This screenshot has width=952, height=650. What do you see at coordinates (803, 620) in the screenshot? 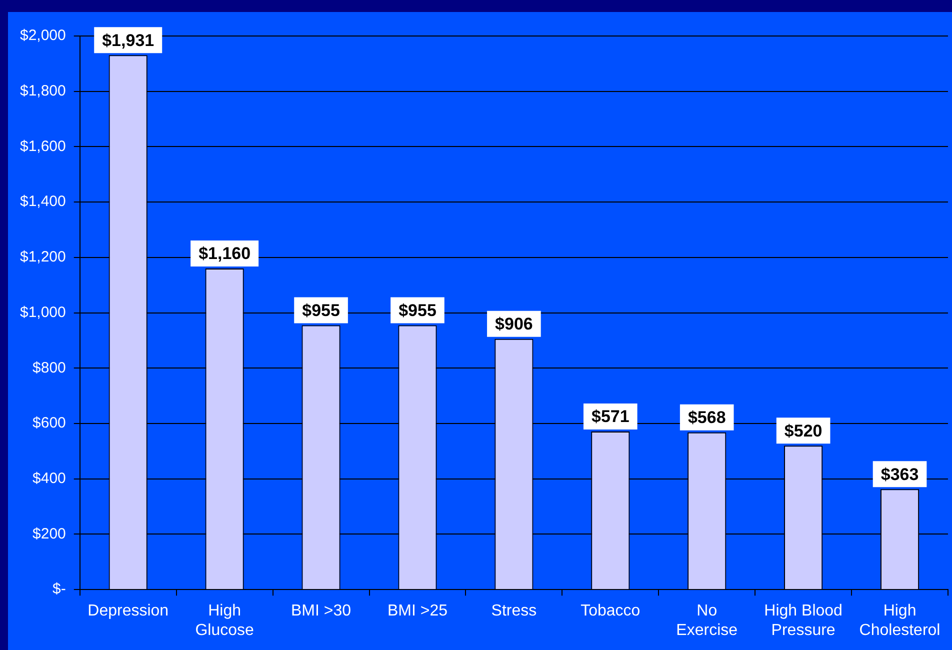
I see `x-tick-label: High Blood Pressure` at bounding box center [803, 620].